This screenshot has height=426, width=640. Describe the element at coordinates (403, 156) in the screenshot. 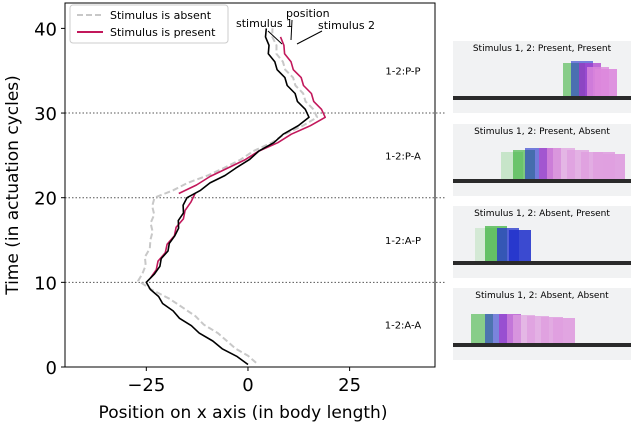

I see `phase-label: 1-2:P-A` at that location.